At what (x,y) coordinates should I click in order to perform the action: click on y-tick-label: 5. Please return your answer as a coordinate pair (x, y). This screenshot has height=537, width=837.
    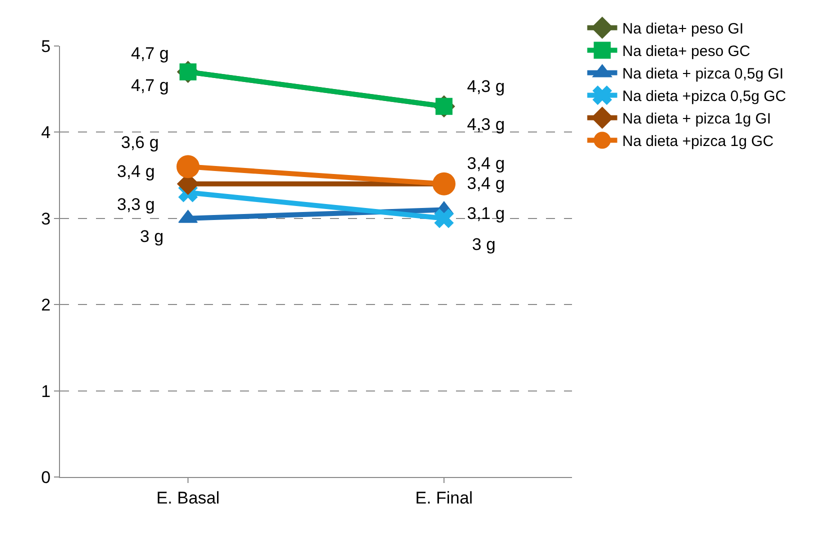
    Looking at the image, I should click on (46, 46).